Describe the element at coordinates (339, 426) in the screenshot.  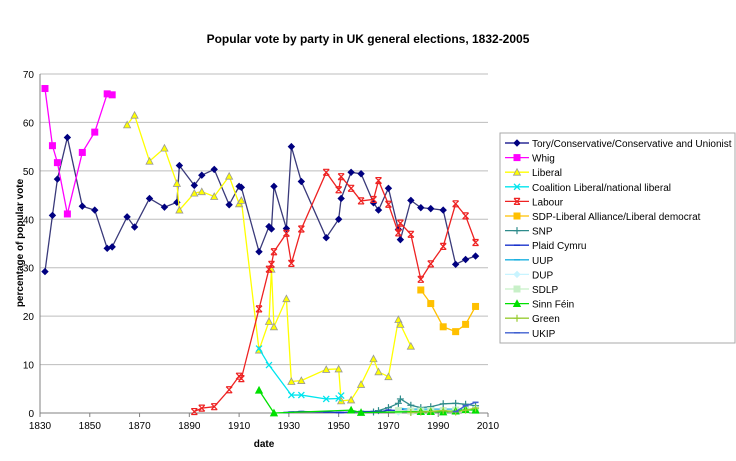
I see `x-tick-label: 1950` at that location.